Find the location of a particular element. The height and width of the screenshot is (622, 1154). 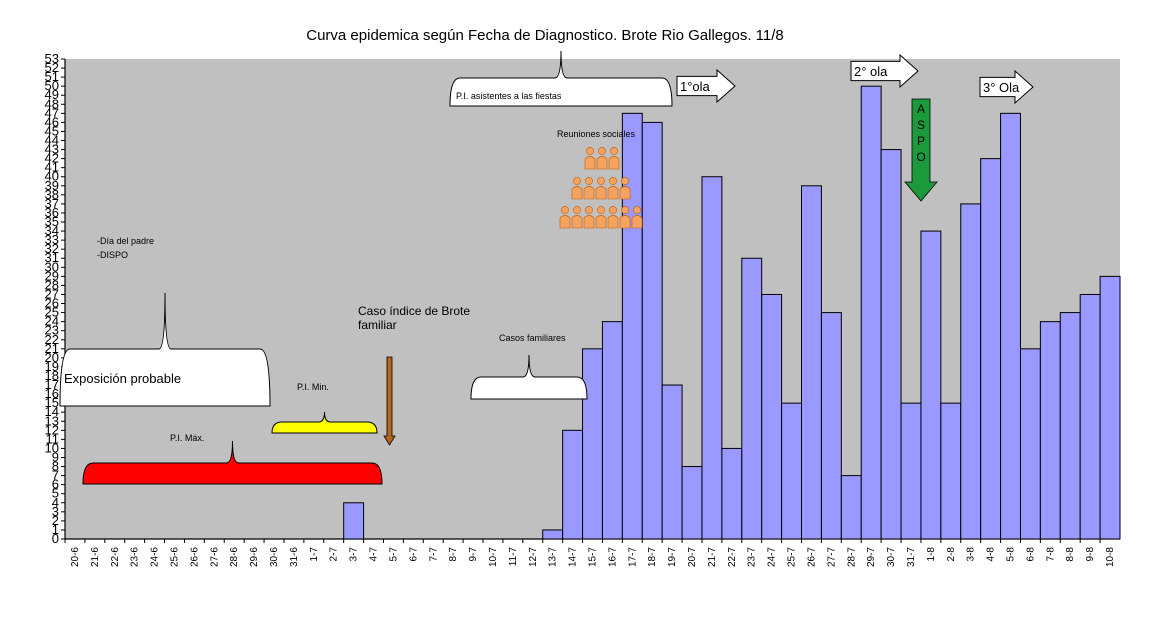

wave-3-arrow is located at coordinates (1006, 87).